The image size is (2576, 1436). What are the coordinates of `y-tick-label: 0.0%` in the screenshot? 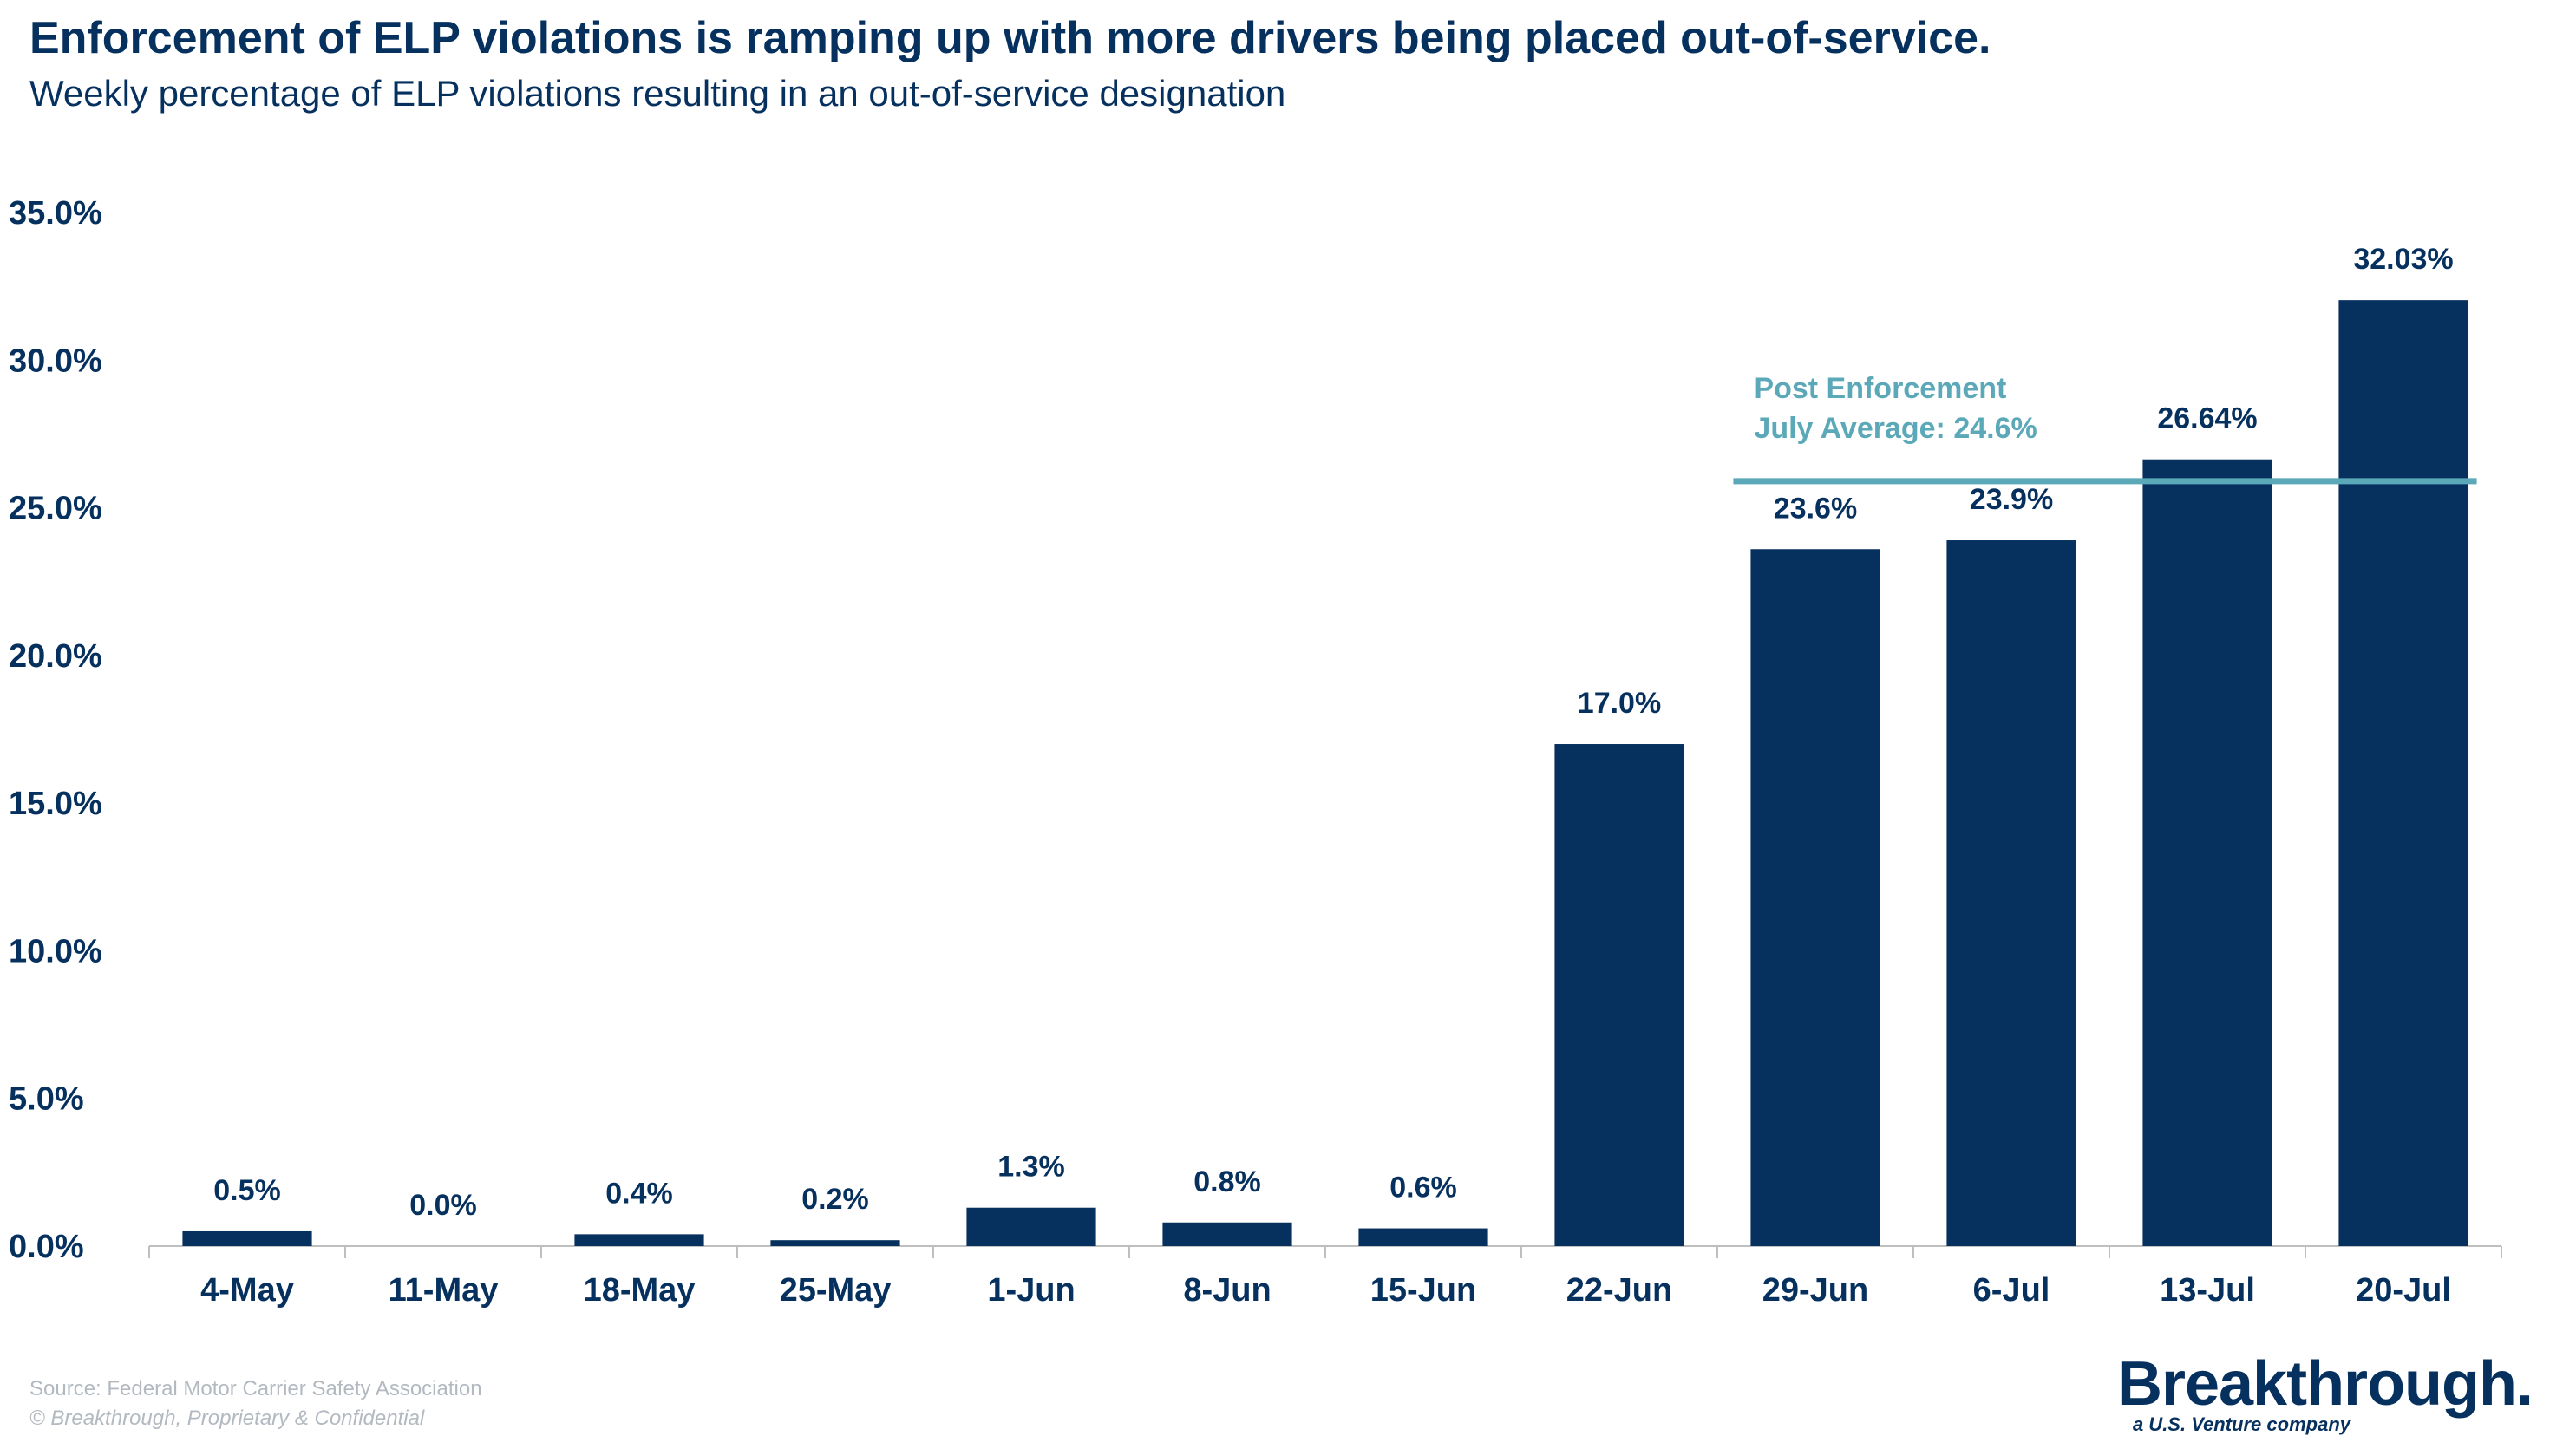 It's located at (46, 1247).